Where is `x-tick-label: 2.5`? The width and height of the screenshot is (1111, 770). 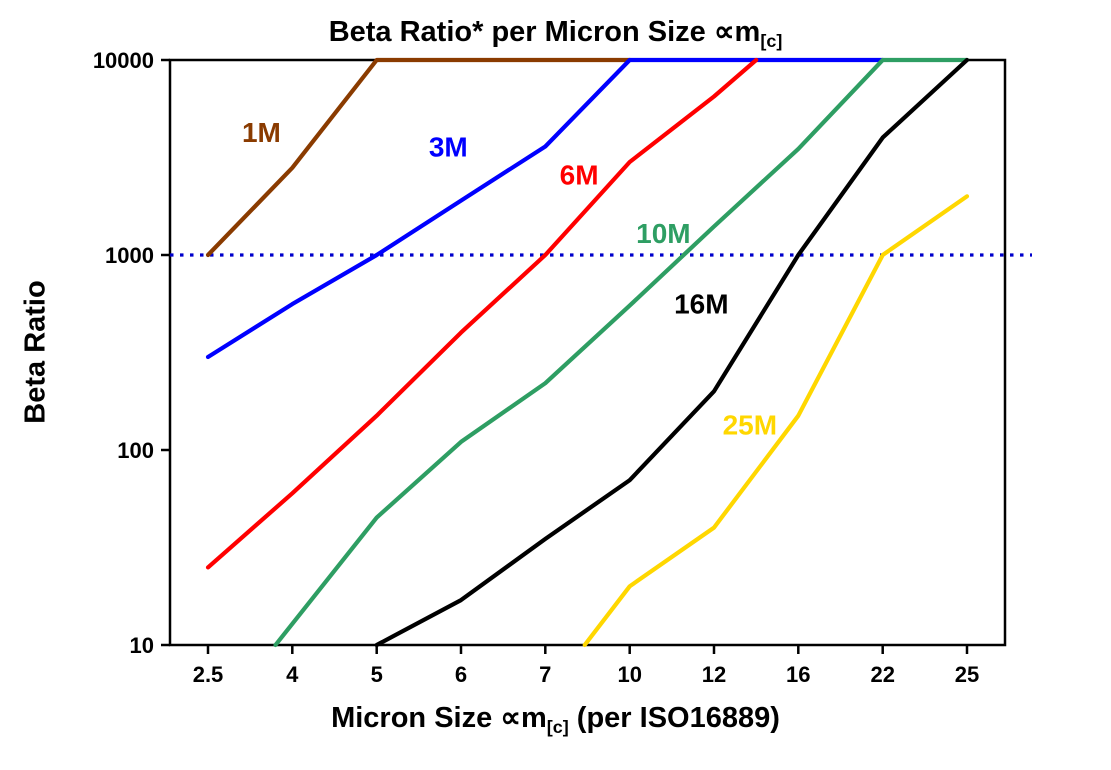
x-tick-label: 2.5 is located at coordinates (208, 674).